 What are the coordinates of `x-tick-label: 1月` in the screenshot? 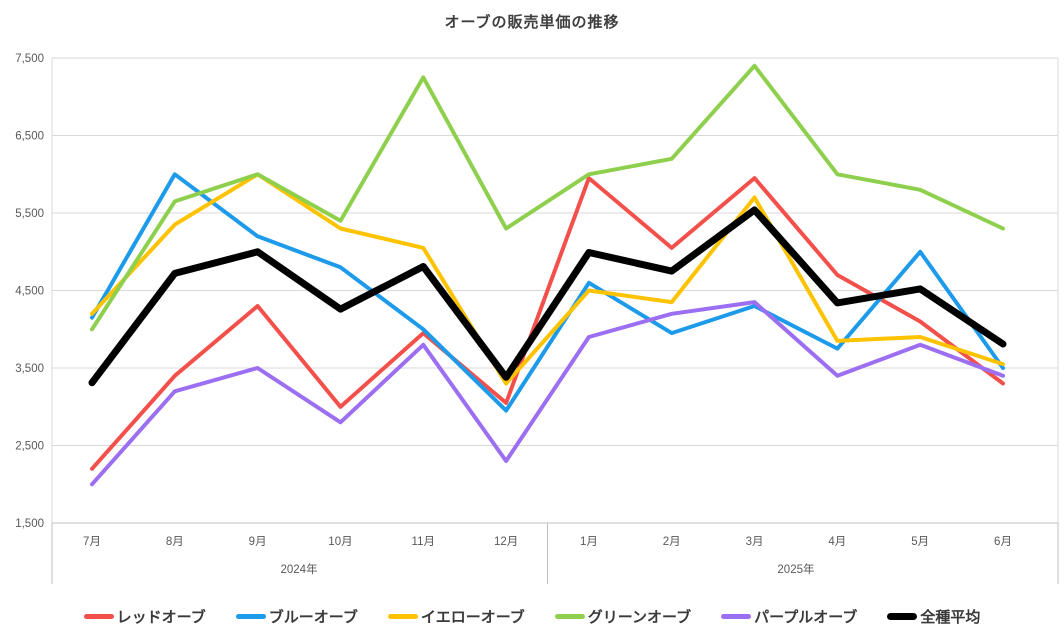 It's located at (589, 542).